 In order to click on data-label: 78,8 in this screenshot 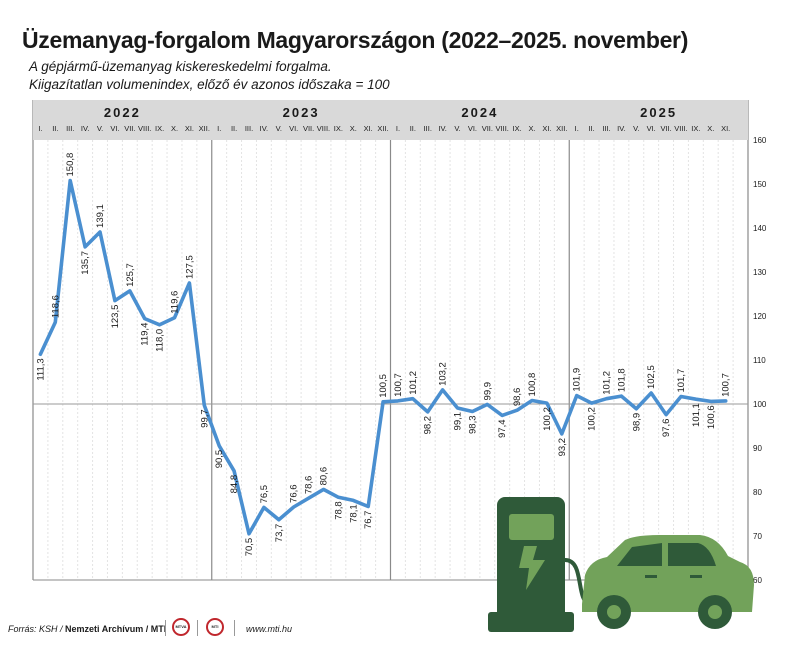, I will do `click(338, 510)`.